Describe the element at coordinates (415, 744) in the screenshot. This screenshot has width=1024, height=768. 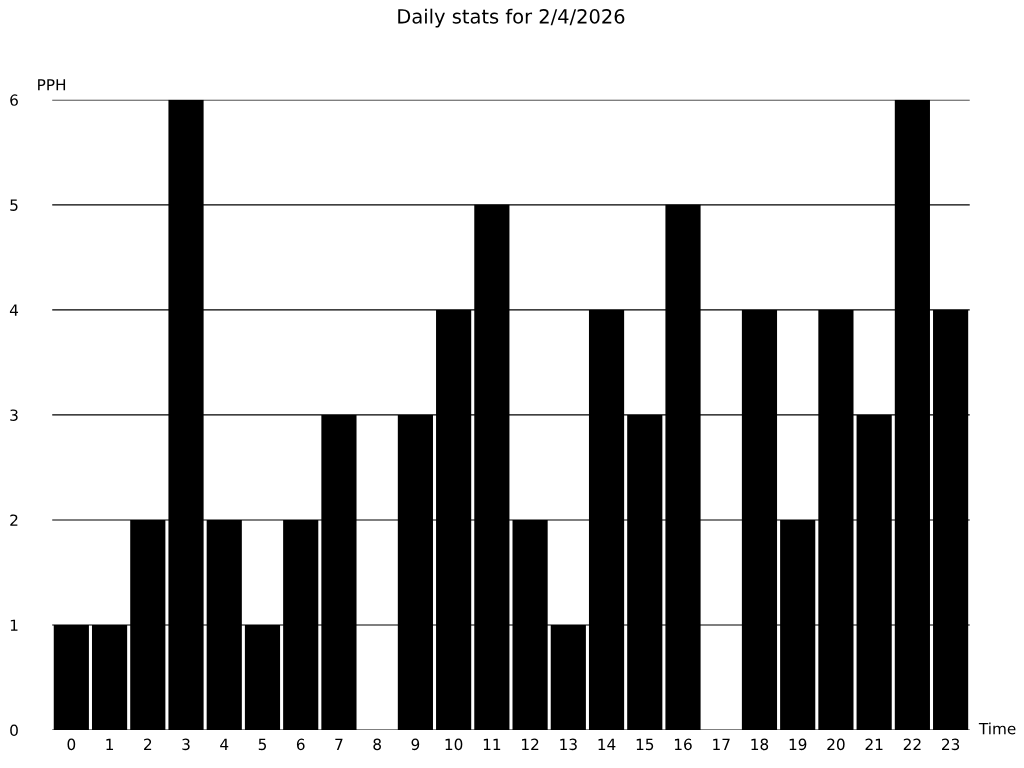
I see `x-tick-label: 9` at that location.